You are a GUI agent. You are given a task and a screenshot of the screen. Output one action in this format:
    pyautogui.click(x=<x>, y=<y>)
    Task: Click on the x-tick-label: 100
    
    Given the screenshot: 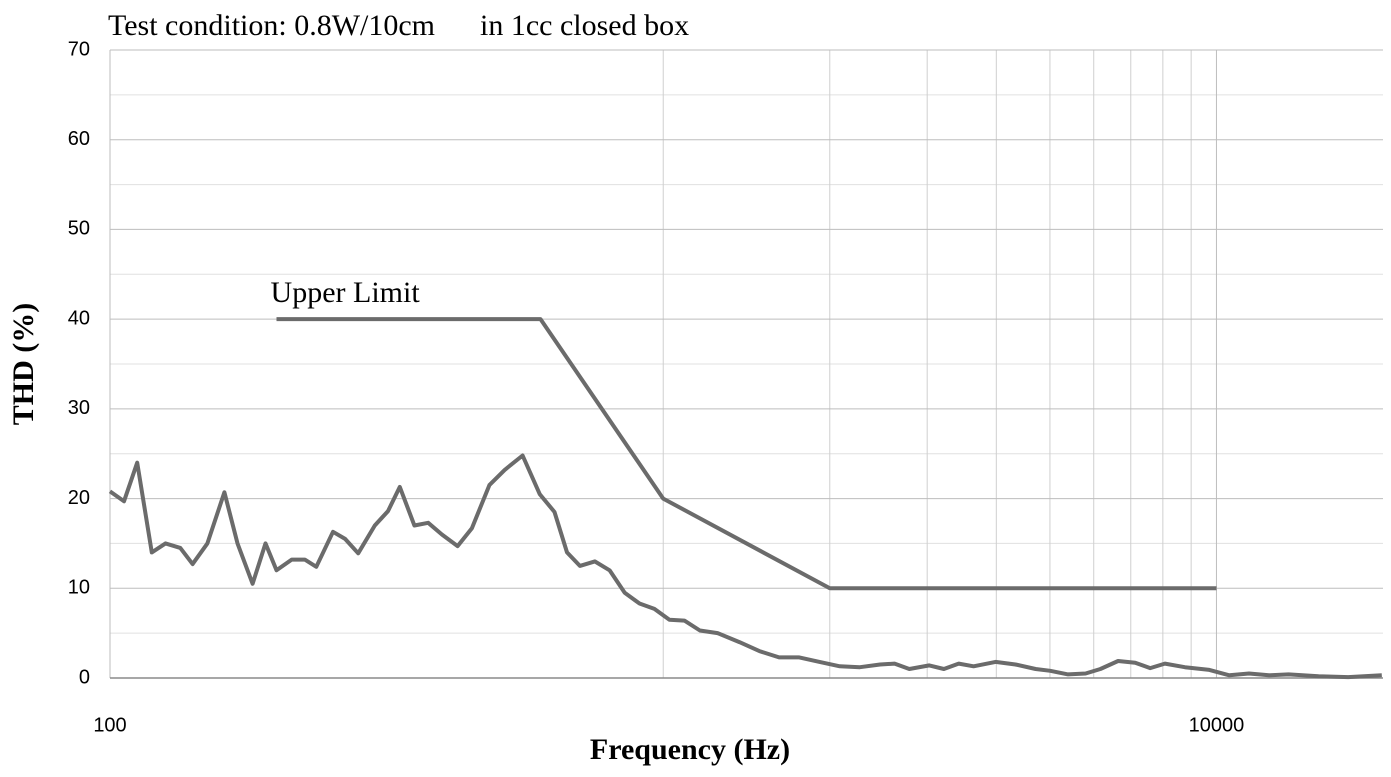 What is the action you would take?
    pyautogui.click(x=109, y=725)
    